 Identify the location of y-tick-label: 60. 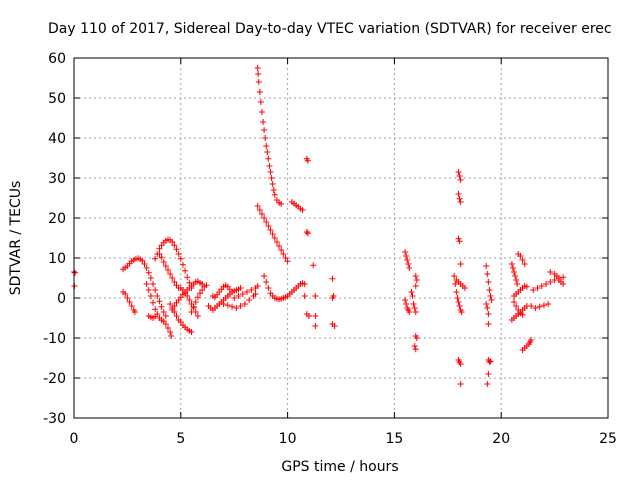
(57, 59).